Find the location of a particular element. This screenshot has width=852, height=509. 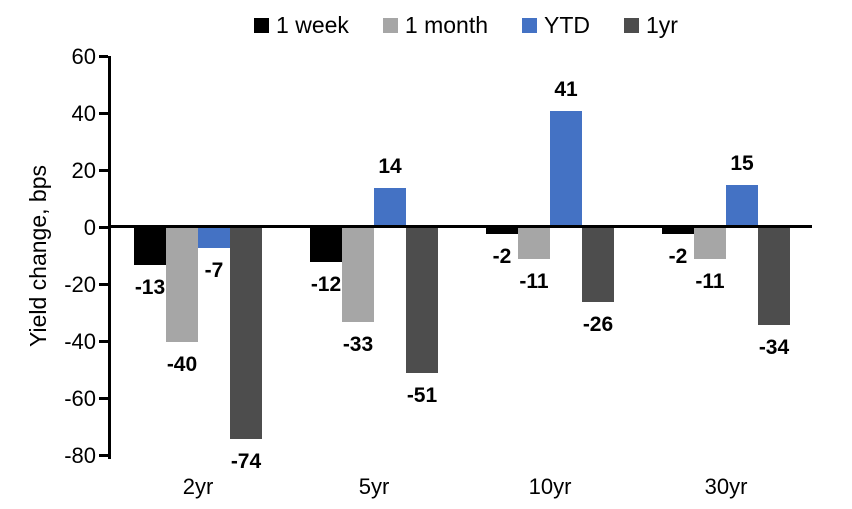

bar-1yr-10yr is located at coordinates (598, 265).